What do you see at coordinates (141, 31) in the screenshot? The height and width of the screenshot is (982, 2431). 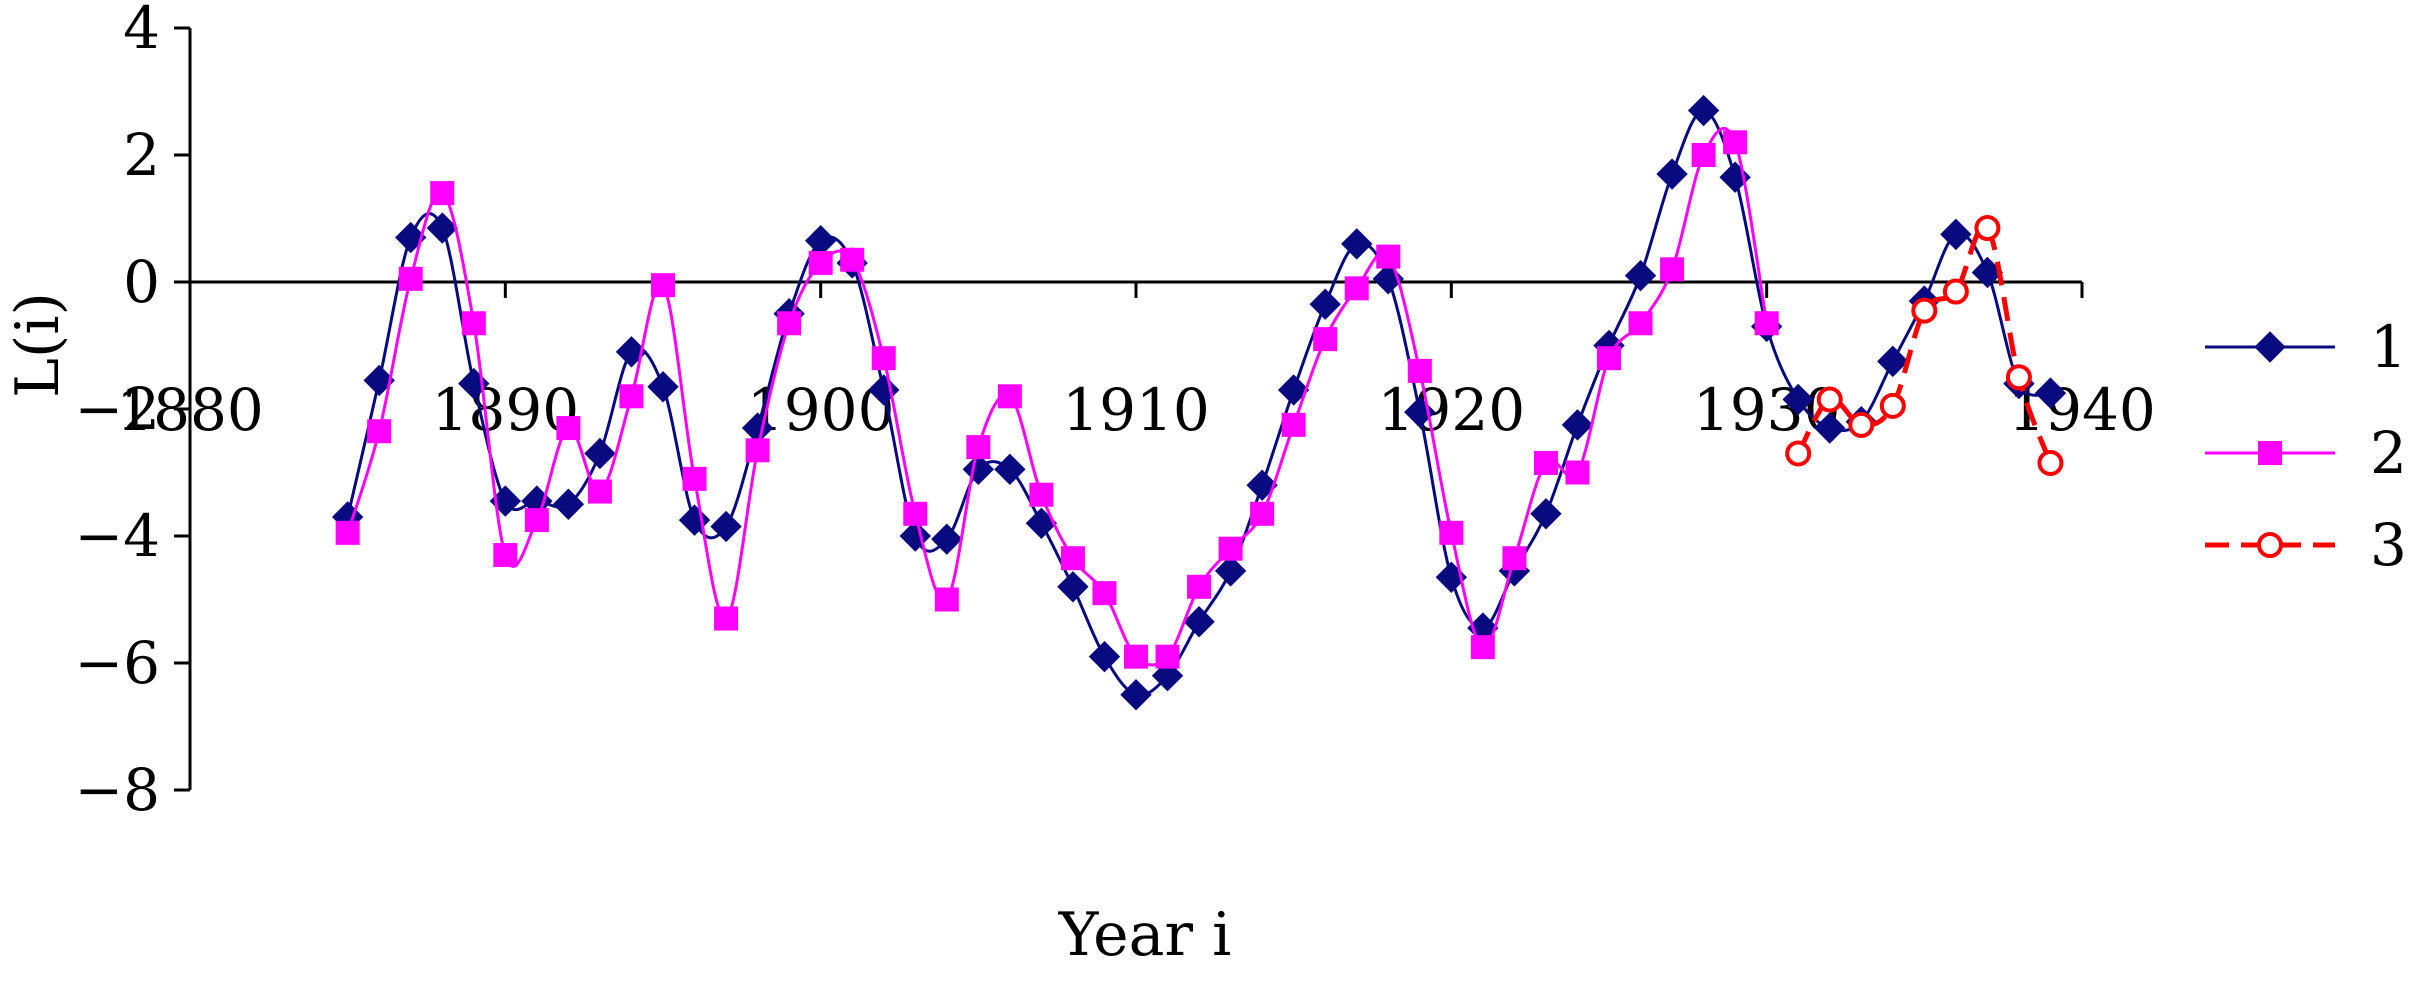 I see `y-tick-label: 4` at bounding box center [141, 31].